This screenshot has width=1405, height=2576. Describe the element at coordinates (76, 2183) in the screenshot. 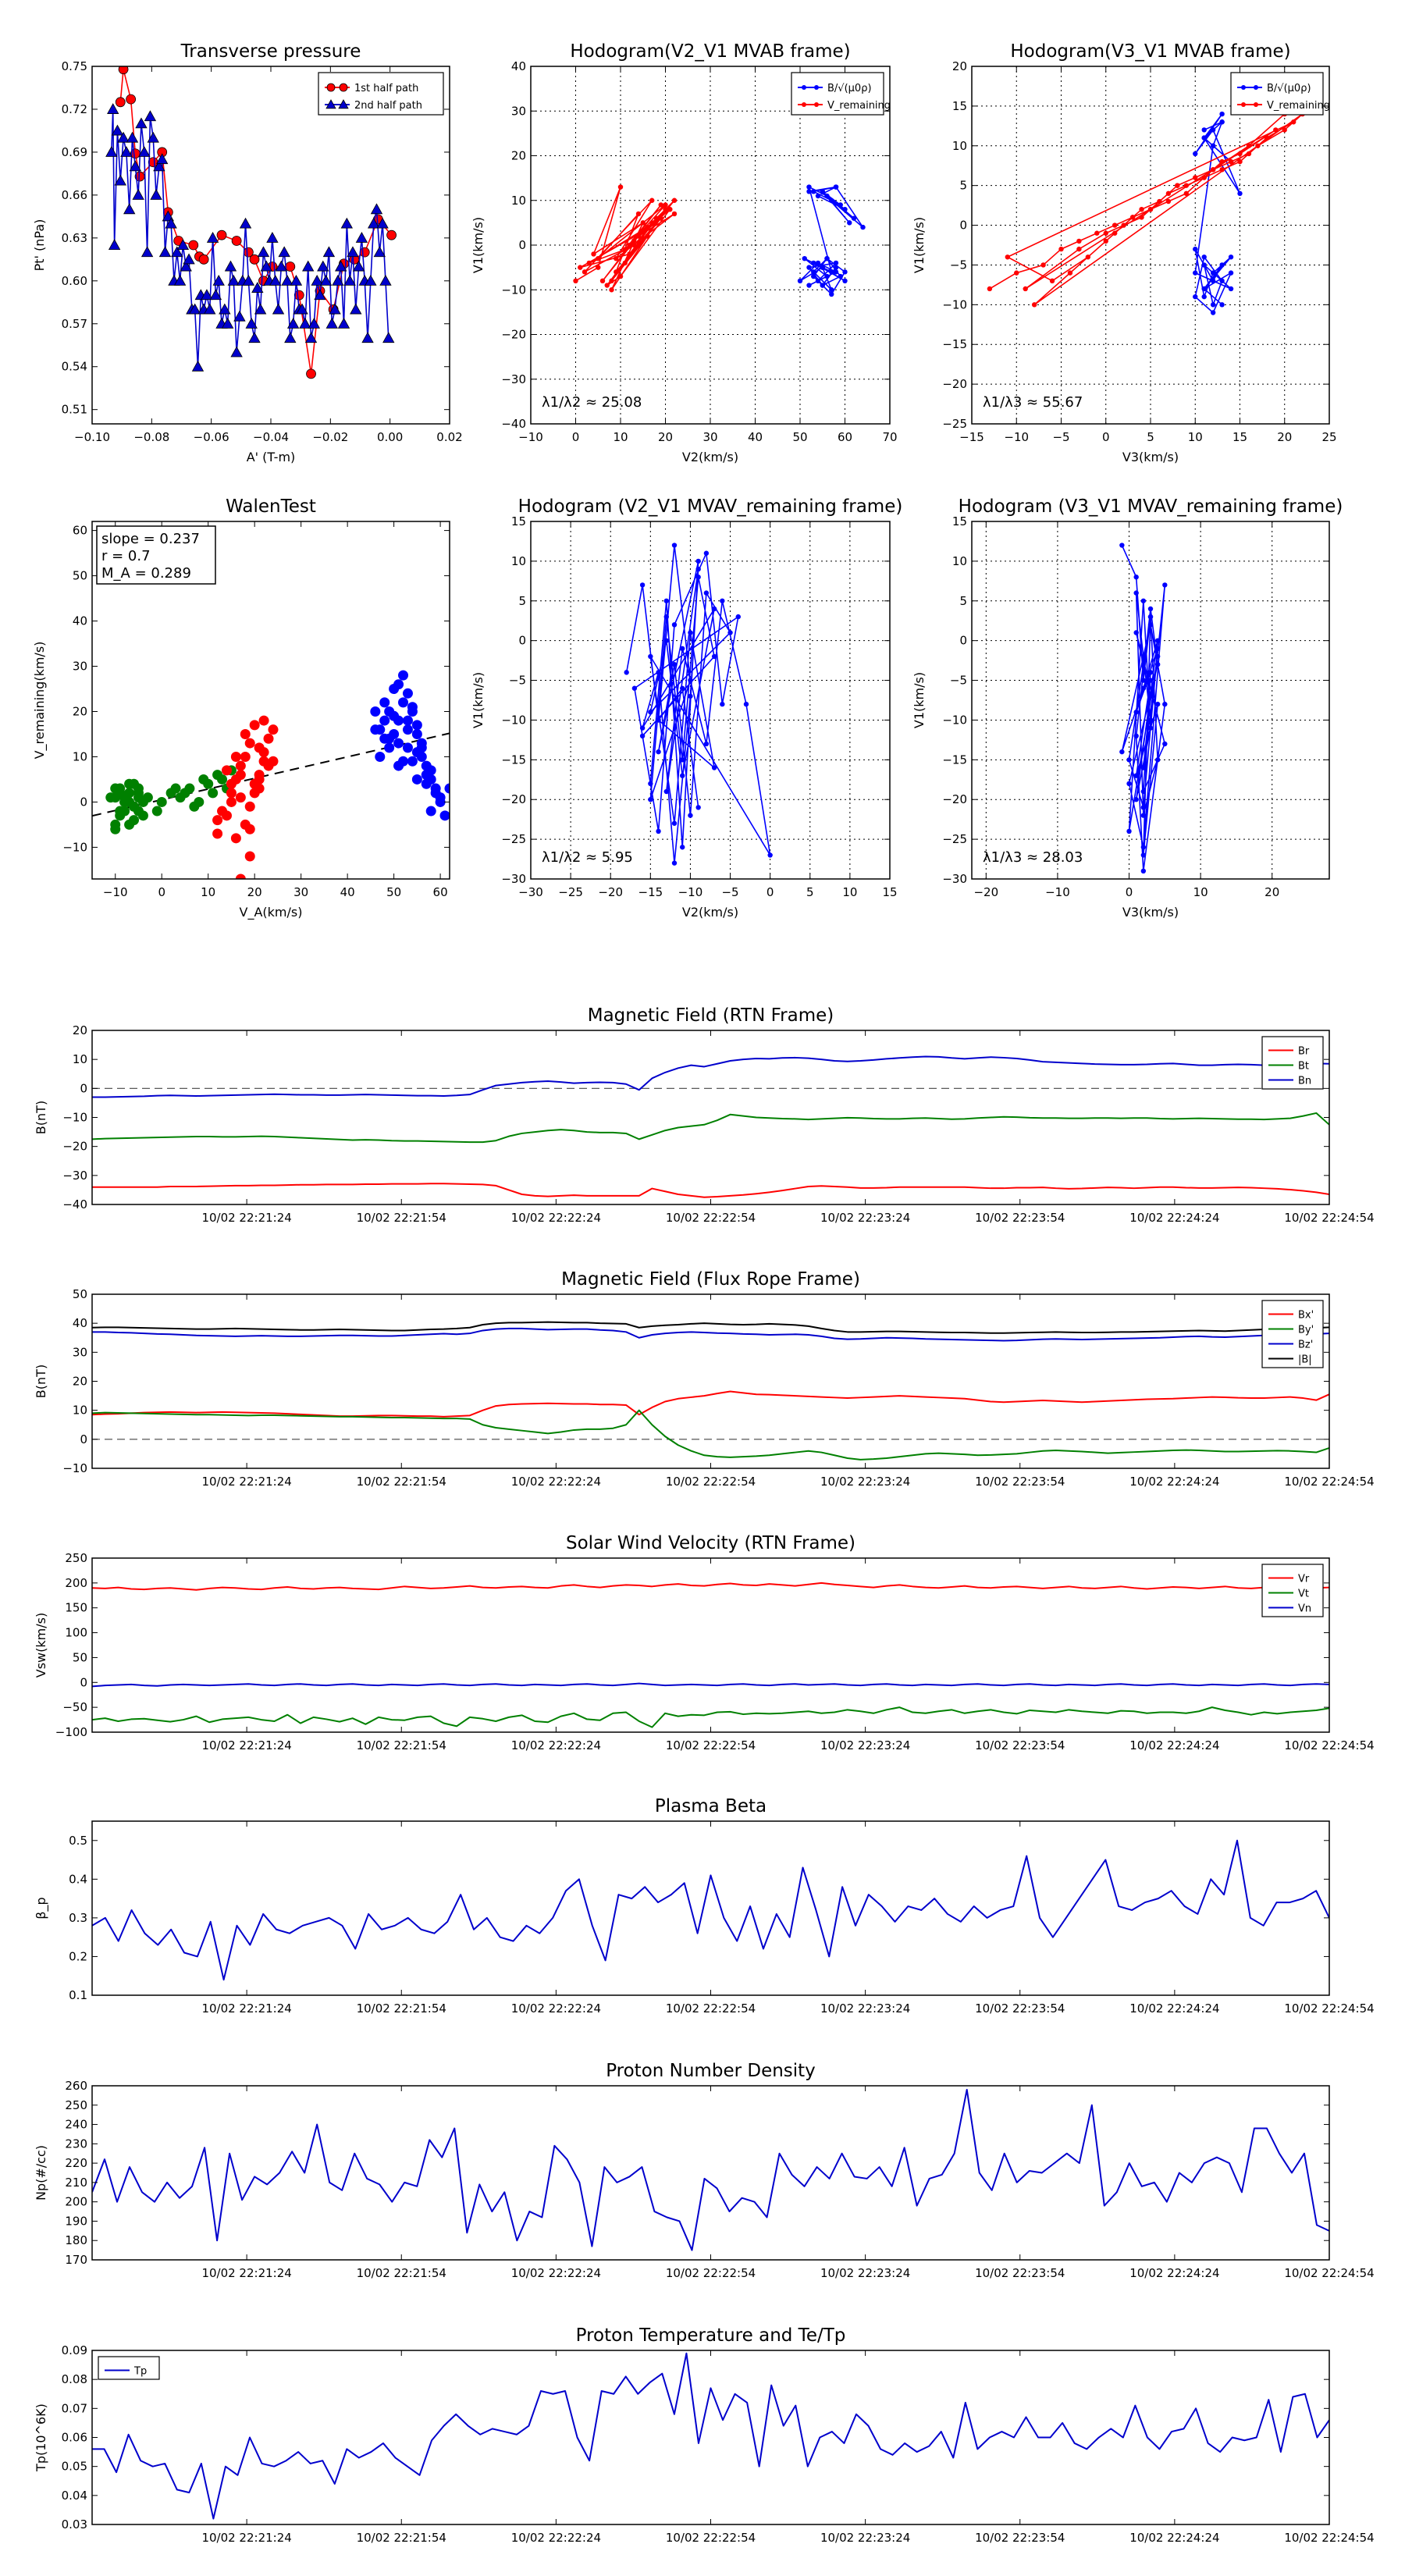

I see `y-tick-label: 210` at that location.